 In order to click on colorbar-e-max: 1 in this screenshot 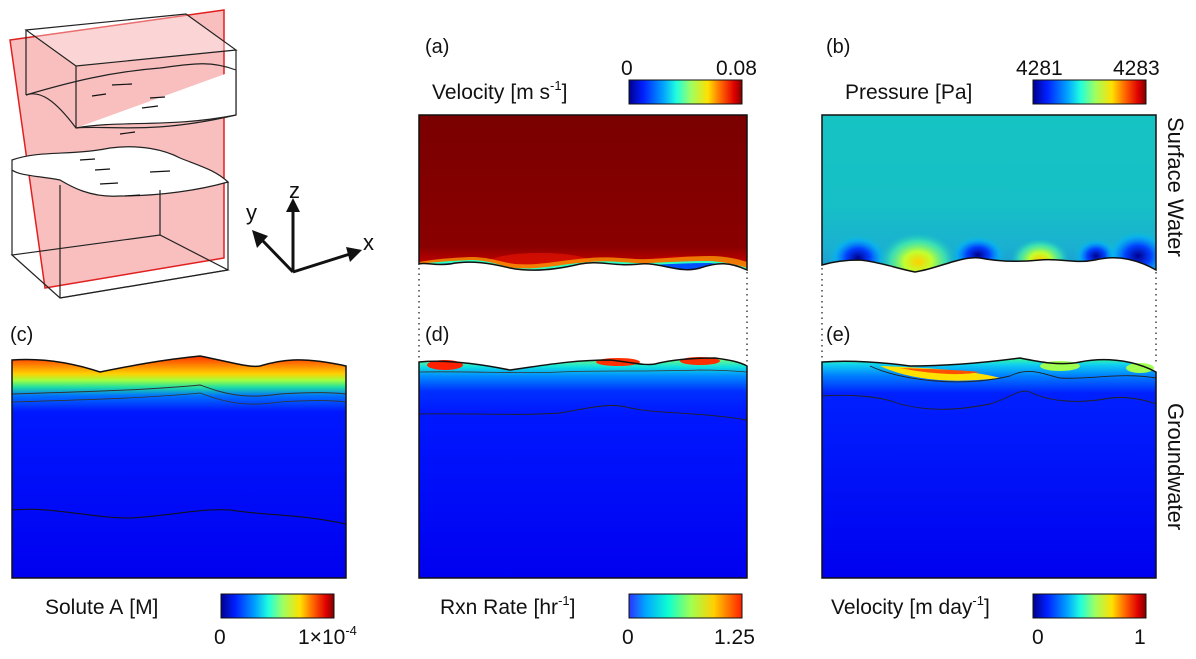, I will do `click(1140, 637)`.